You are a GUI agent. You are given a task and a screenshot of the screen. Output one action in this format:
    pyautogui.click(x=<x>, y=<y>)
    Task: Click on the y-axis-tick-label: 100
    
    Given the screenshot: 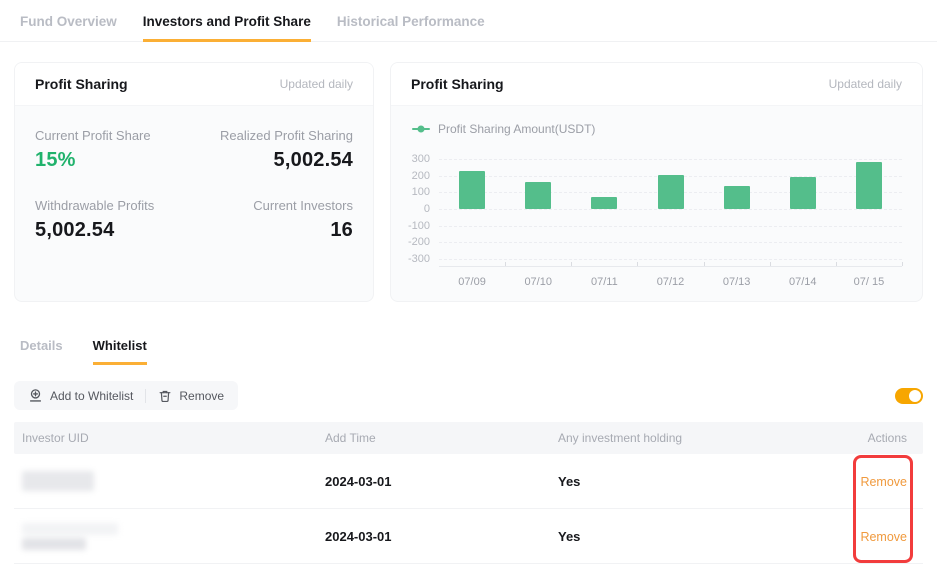 What is the action you would take?
    pyautogui.click(x=420, y=192)
    